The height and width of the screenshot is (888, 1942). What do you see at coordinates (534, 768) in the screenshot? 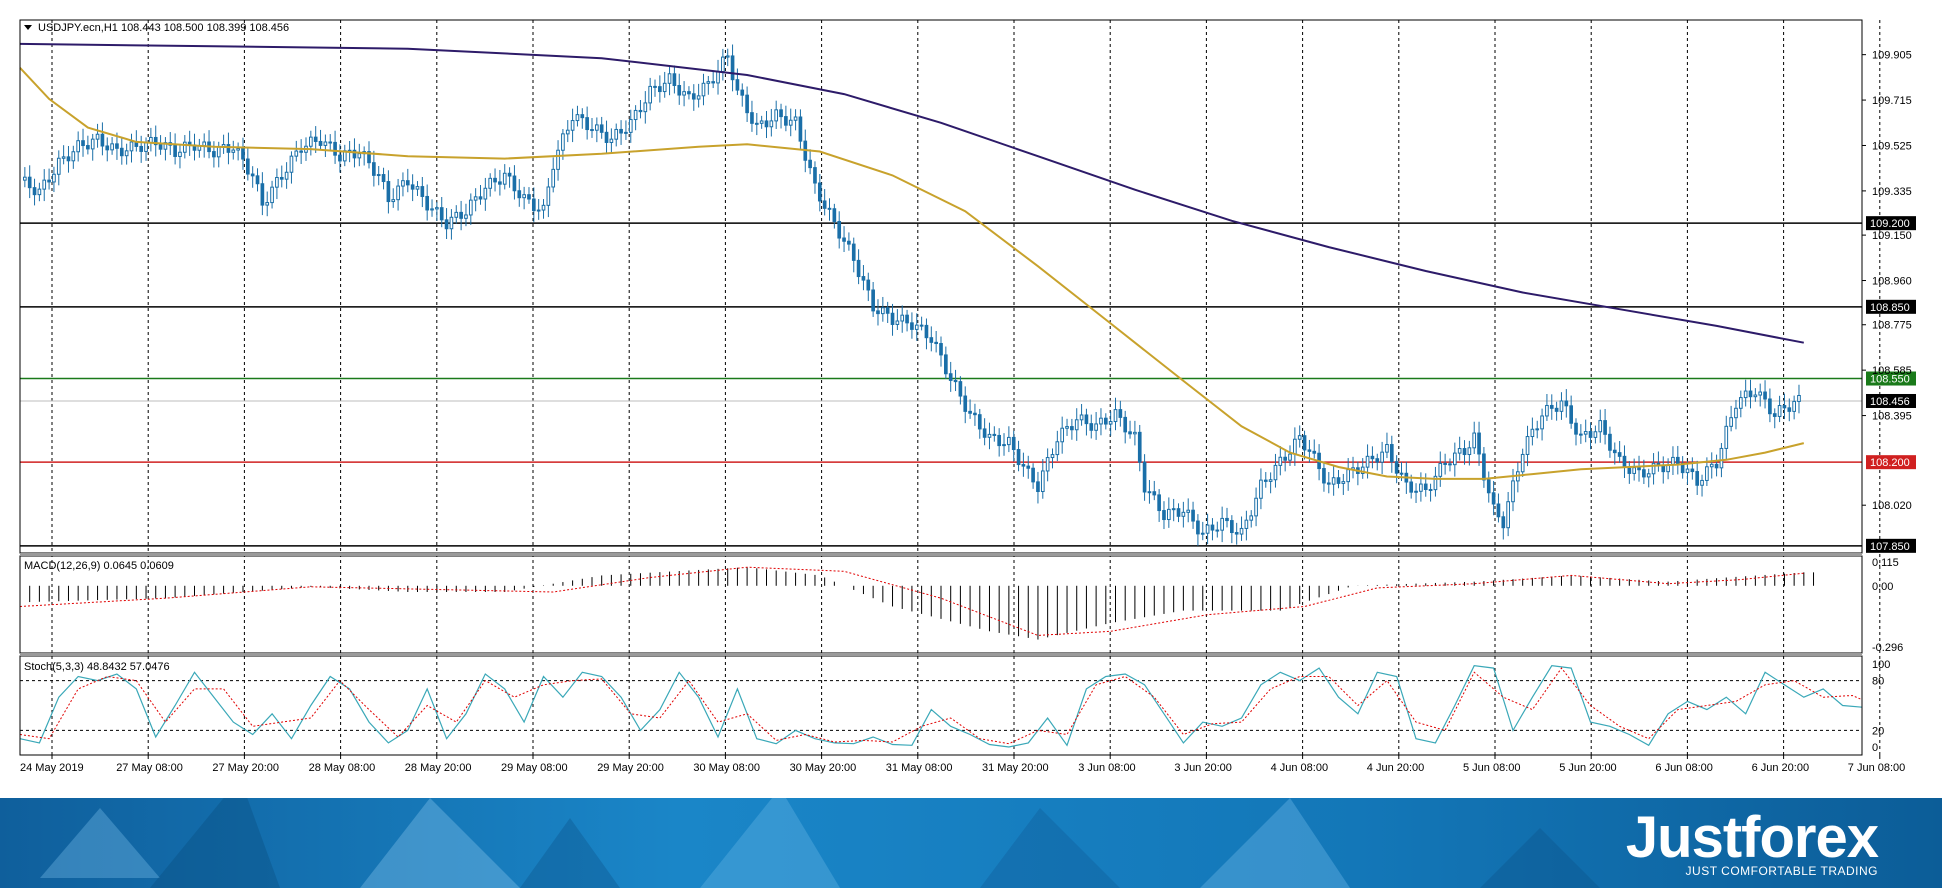
I see `x-tick-label: 29 May 08:00` at bounding box center [534, 768].